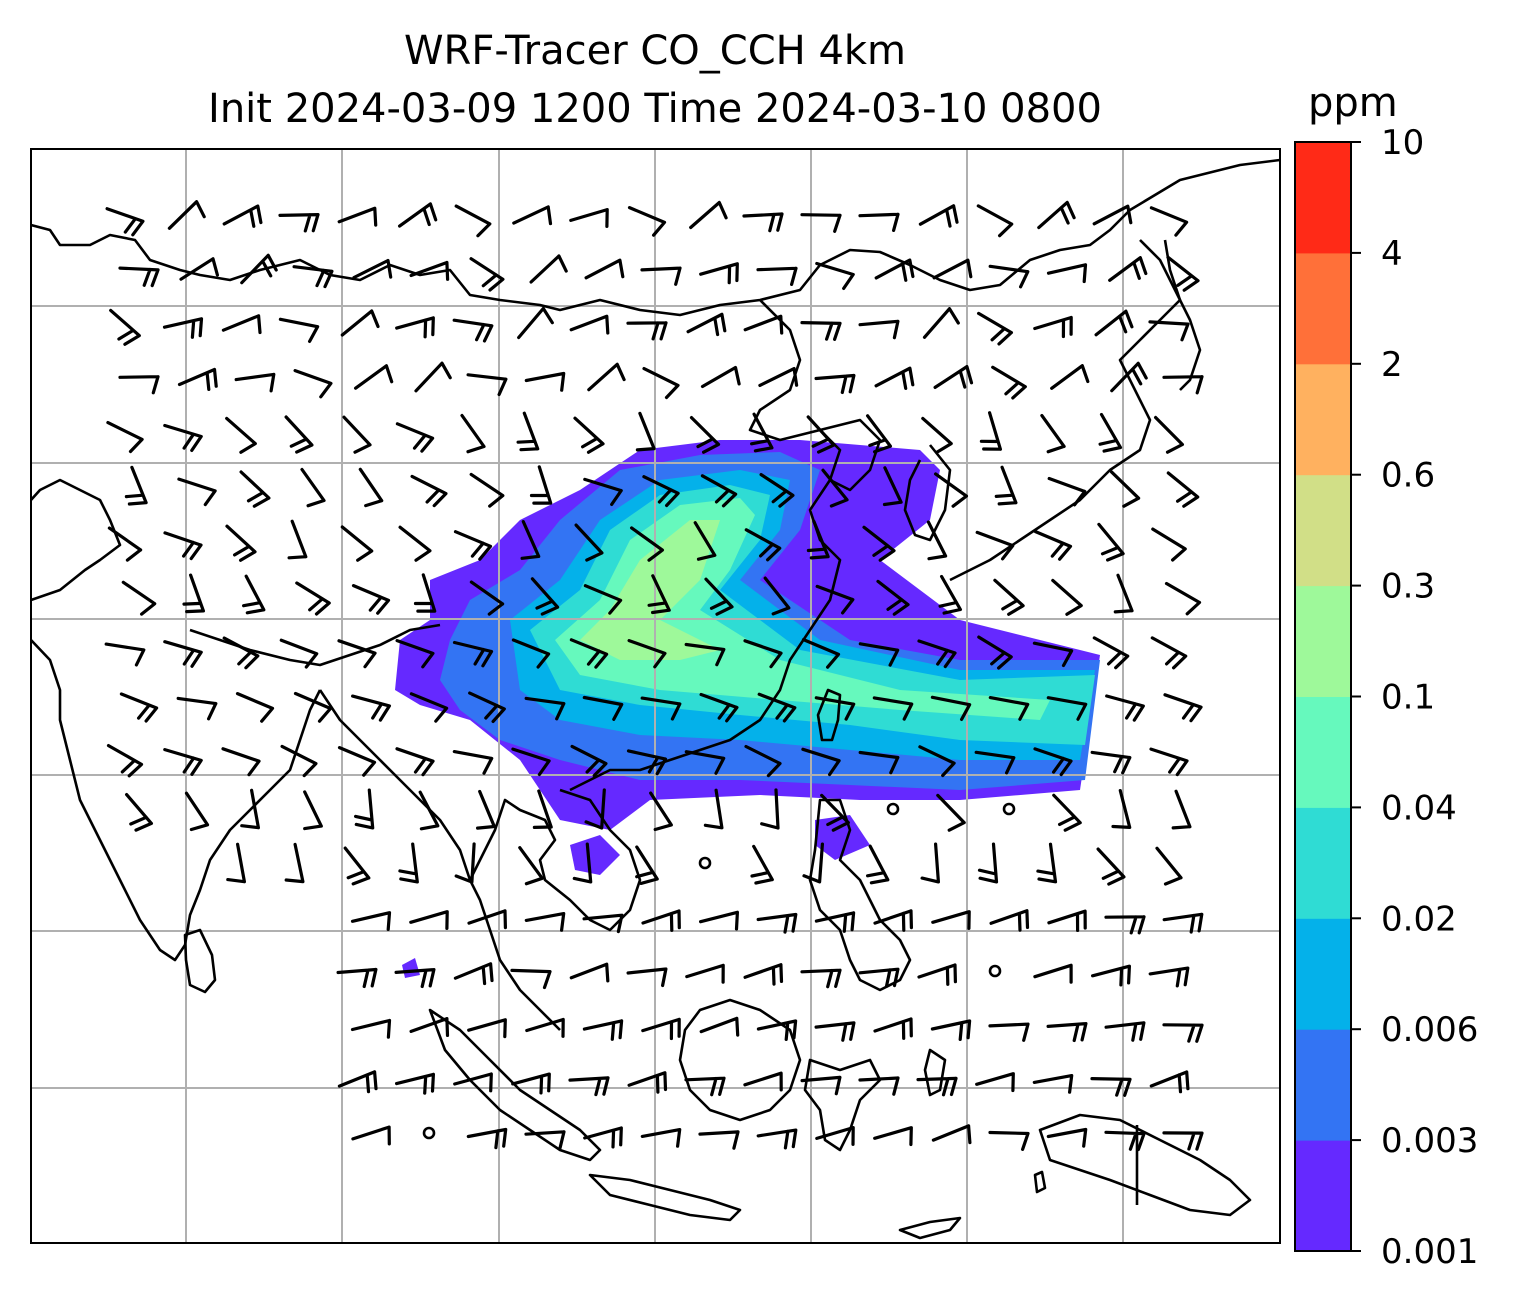 This screenshot has height=1306, width=1528. Describe the element at coordinates (1402, 143) in the screenshot. I see `colorbar-tick-label: 10` at that location.